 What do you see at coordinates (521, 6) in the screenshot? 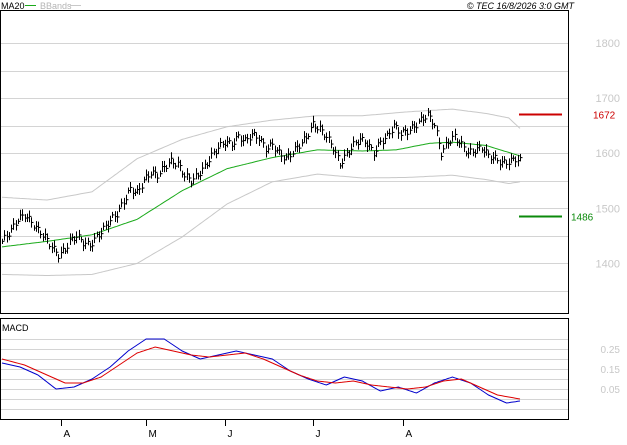
I see `copyright-text: © TEC 16/8/2026 3:0 GMT` at bounding box center [521, 6].